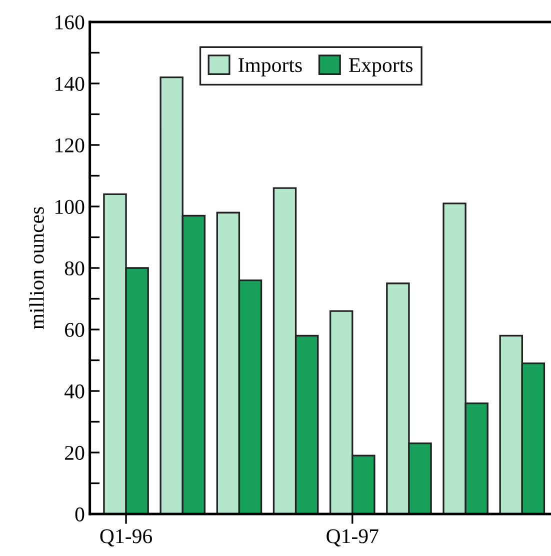 This screenshot has width=551, height=556. I want to click on legend-label: Exports, so click(380, 67).